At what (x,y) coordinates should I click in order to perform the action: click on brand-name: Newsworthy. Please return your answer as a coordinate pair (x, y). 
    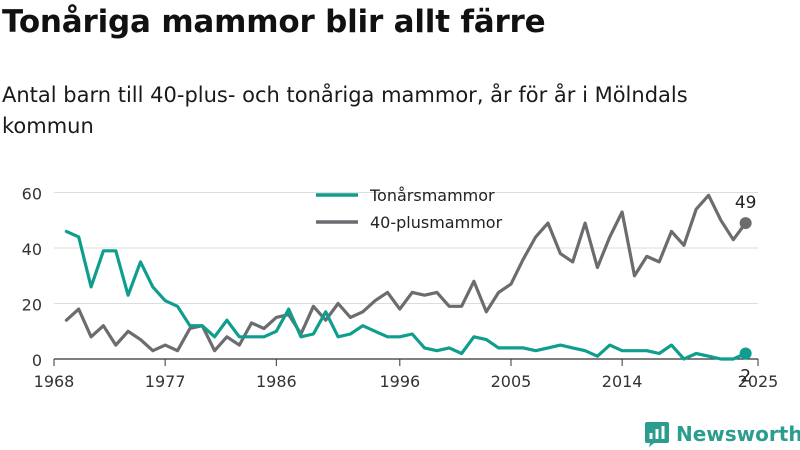
    Looking at the image, I should click on (738, 434).